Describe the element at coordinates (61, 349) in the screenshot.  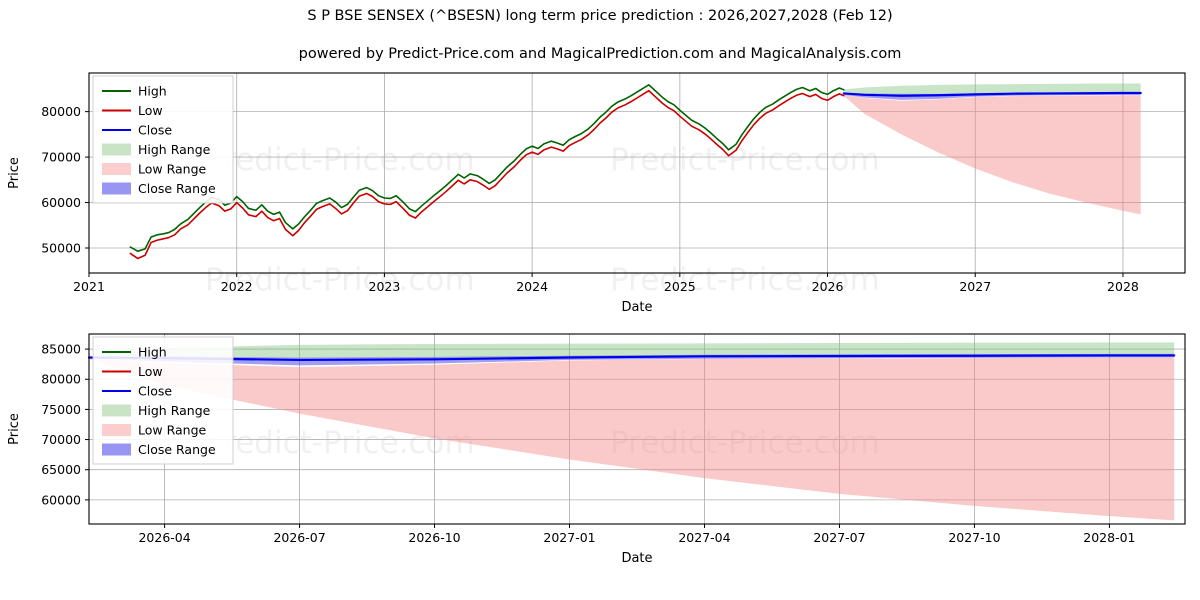
I see `y-tick-label: 85000` at that location.